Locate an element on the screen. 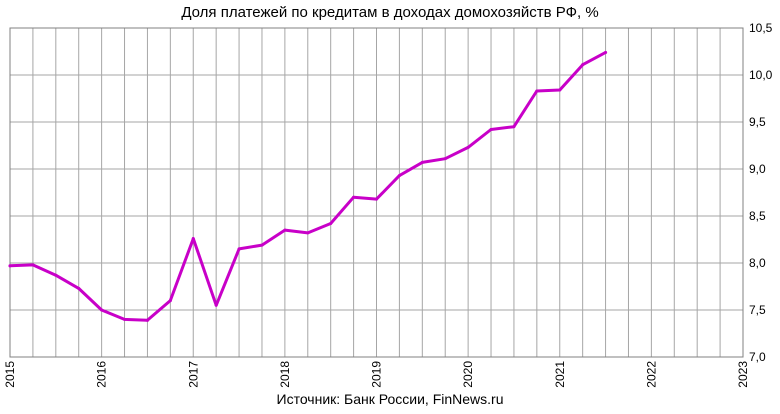 This screenshot has height=414, width=780. x-tick-label: 2018 is located at coordinates (285, 374).